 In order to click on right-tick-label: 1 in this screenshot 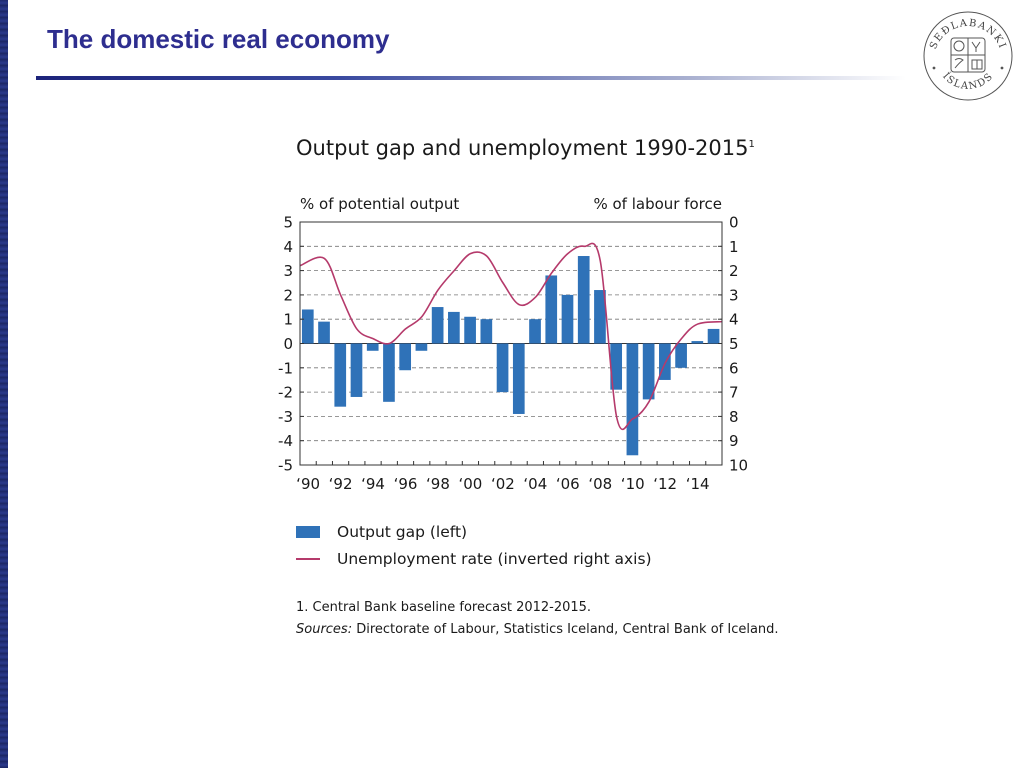, I will do `click(734, 247)`.